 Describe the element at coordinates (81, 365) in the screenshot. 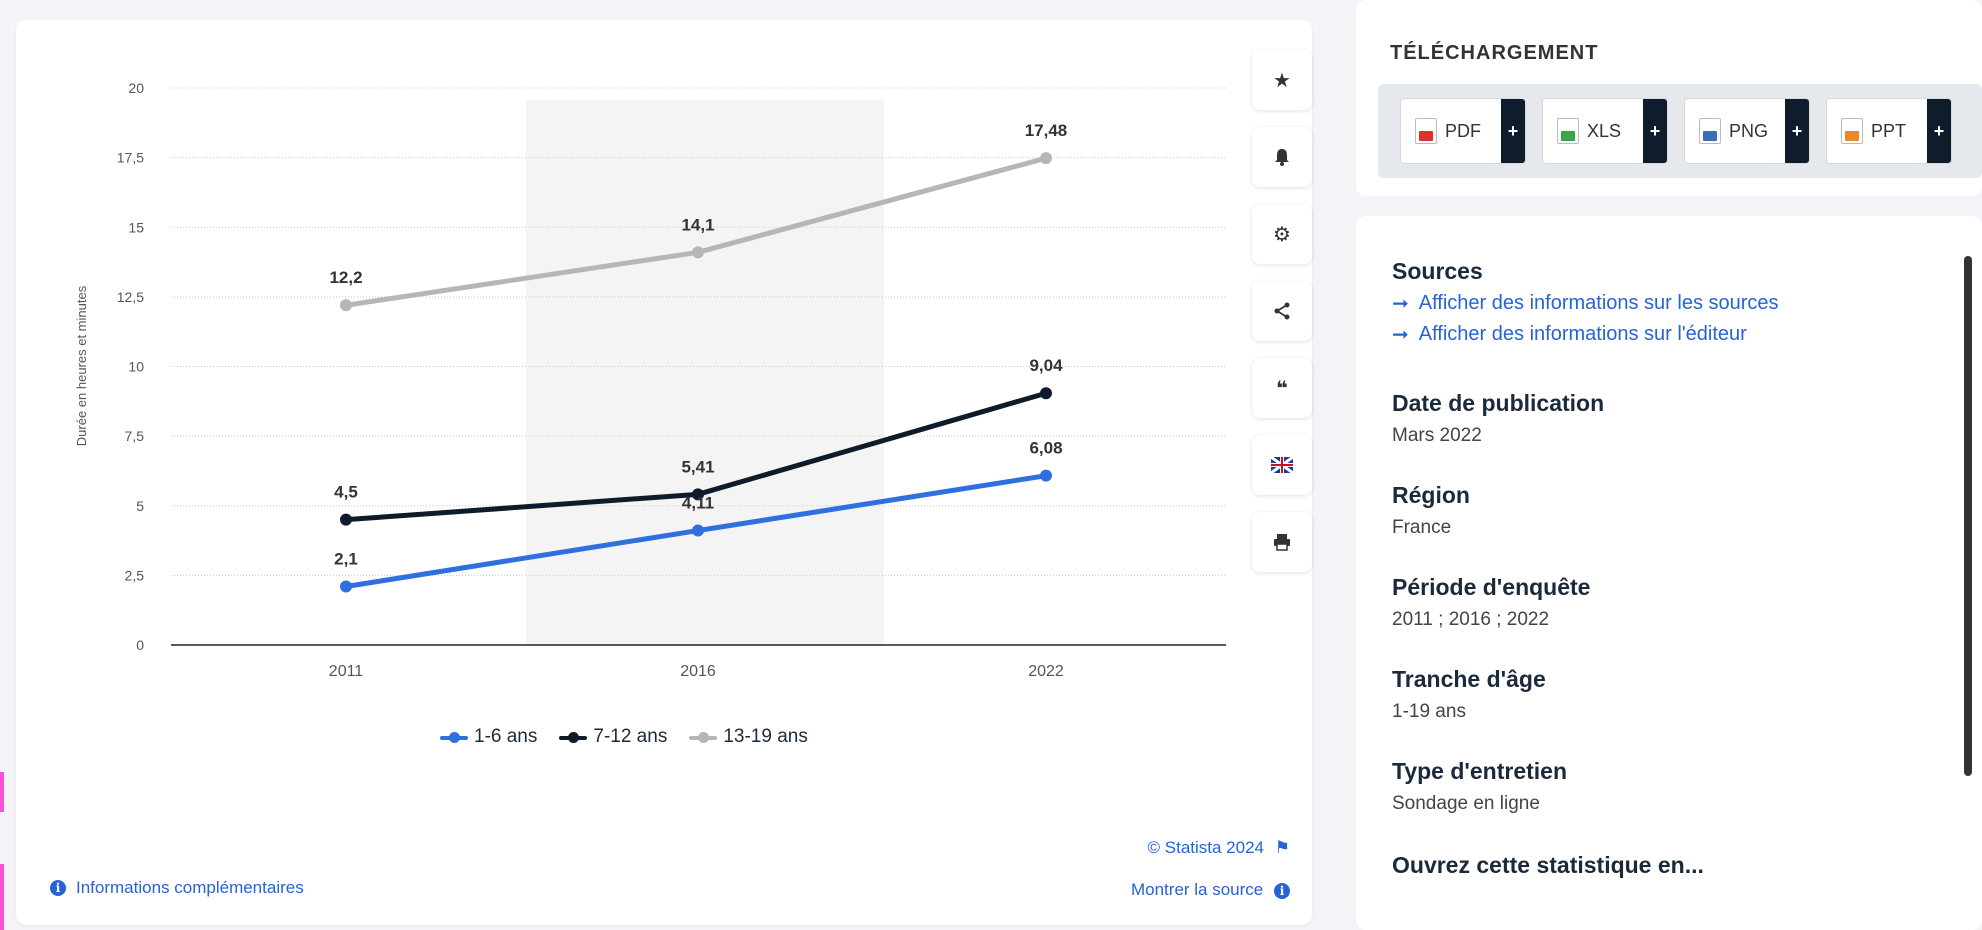

I see `y-axis-label: Durée en heures et minutes` at that location.